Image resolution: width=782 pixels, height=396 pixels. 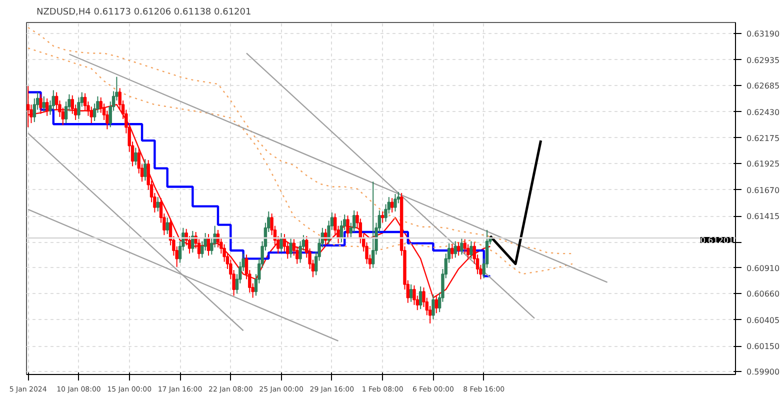 I want to click on ref-line-label: 0.61201, so click(x=717, y=241).